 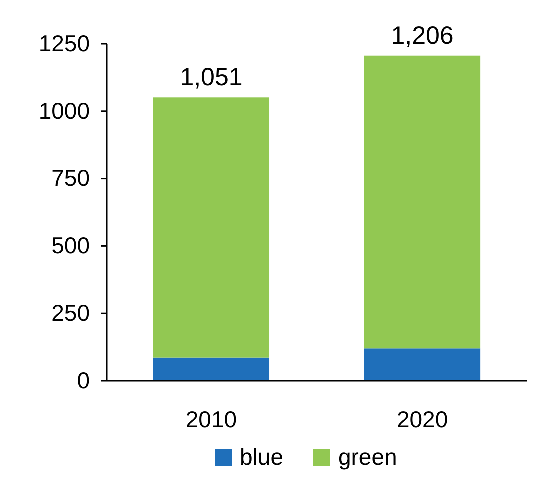 I want to click on x-tick-label: 2010, so click(x=212, y=419).